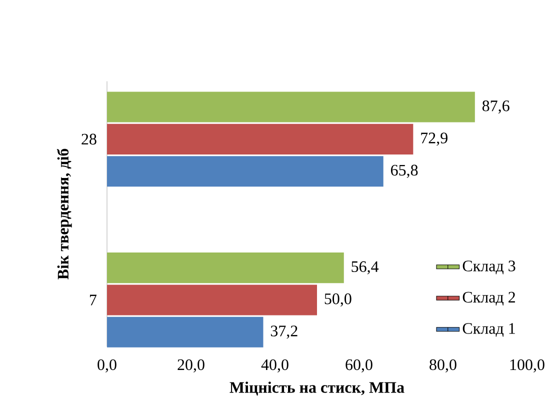  I want to click on data-label: 72,9, so click(434, 139).